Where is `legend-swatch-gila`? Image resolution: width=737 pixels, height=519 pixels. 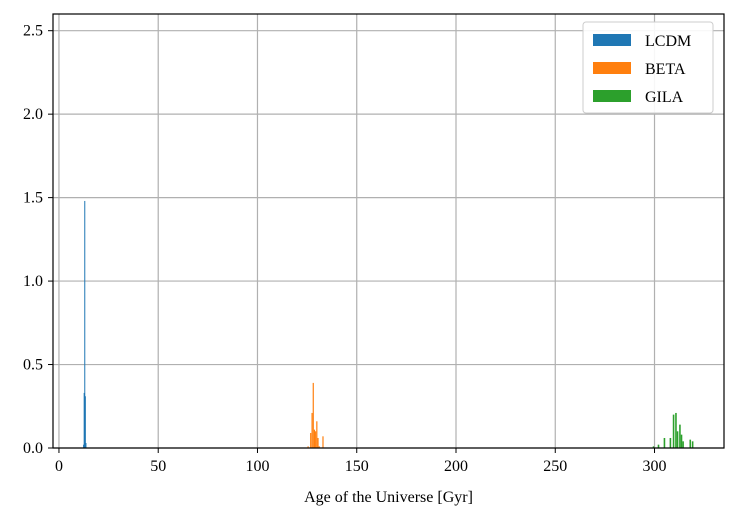
legend-swatch-gila is located at coordinates (612, 96).